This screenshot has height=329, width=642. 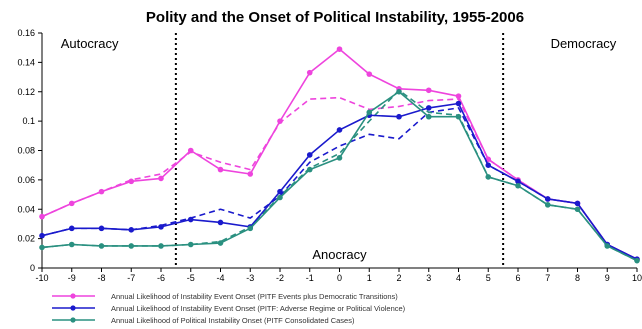 What do you see at coordinates (72, 278) in the screenshot?
I see `x-tick-label: -9` at bounding box center [72, 278].